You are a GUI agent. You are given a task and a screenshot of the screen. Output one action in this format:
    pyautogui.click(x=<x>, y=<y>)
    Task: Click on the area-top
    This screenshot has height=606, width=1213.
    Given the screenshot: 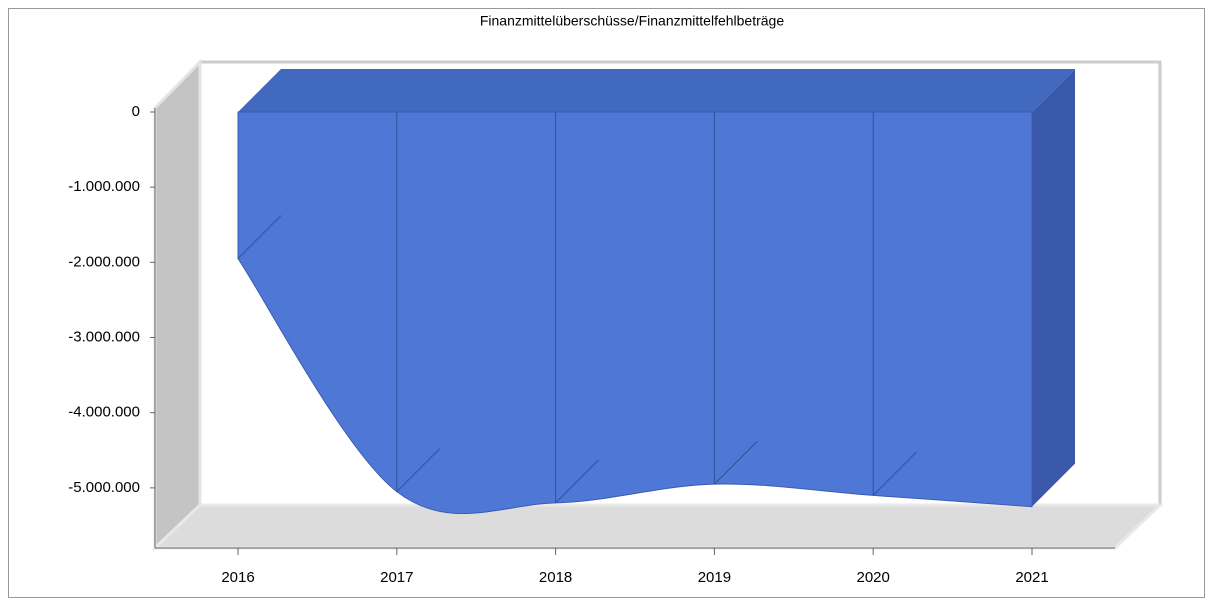 What is the action you would take?
    pyautogui.click(x=656, y=90)
    